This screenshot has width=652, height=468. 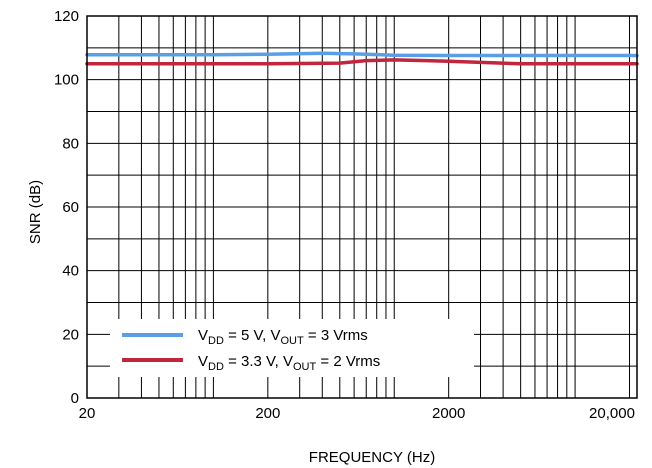 I want to click on x-tick-label: 20, so click(x=87, y=413).